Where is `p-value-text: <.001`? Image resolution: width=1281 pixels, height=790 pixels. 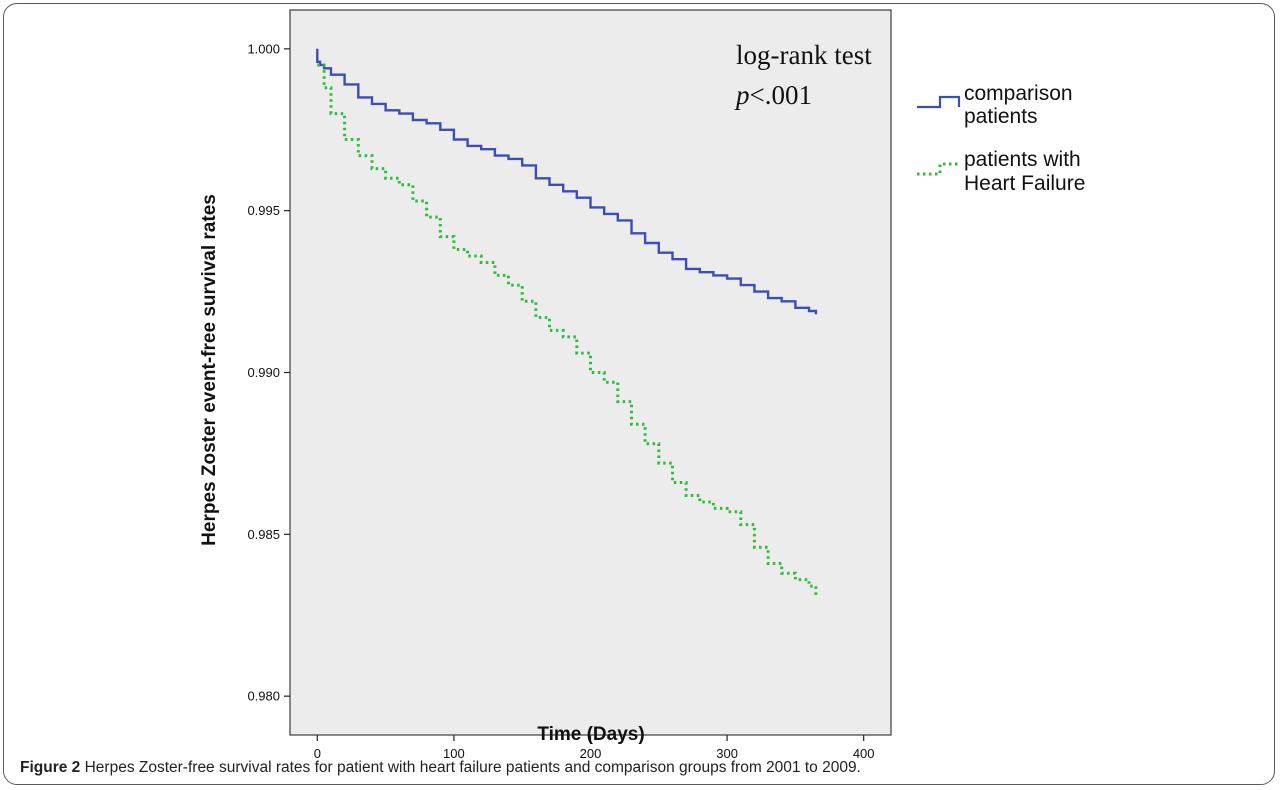
p-value-text: <.001 is located at coordinates (781, 95).